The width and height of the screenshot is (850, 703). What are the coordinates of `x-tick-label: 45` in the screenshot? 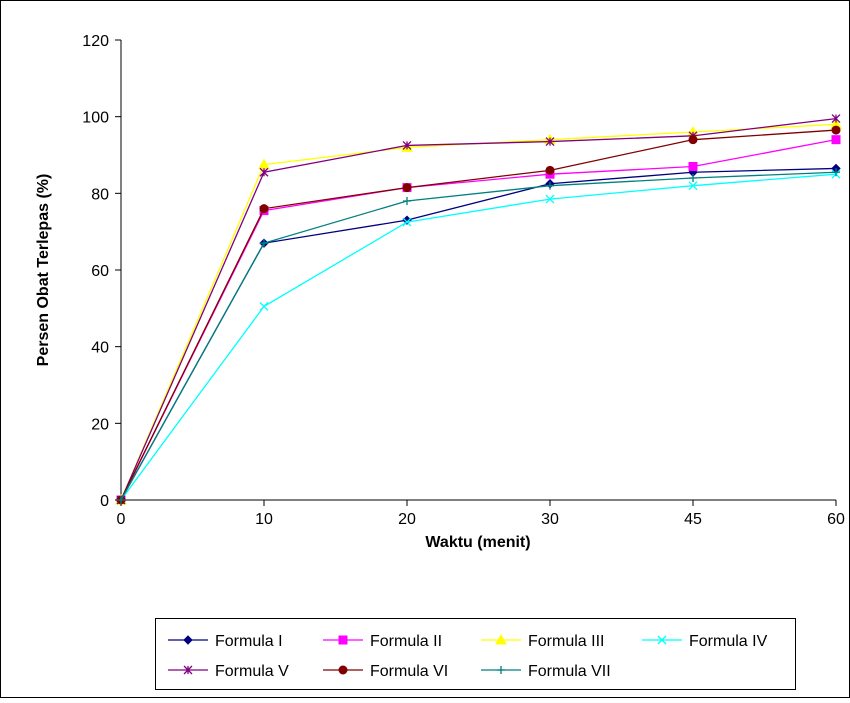 It's located at (693, 519).